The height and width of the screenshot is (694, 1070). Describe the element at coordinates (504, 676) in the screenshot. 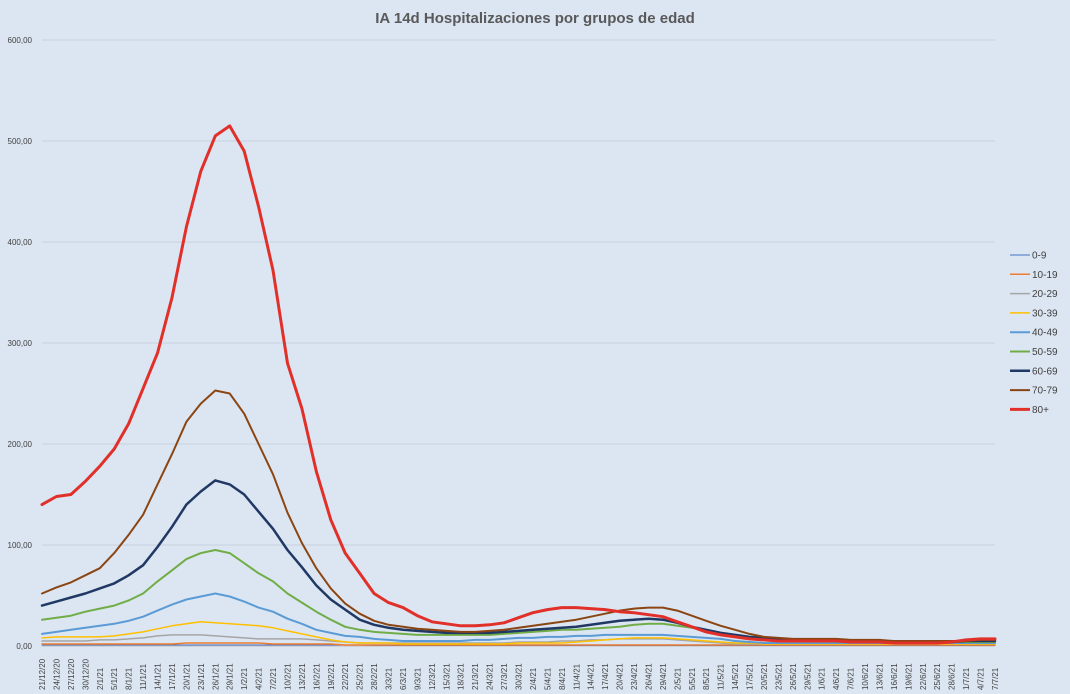

I see `x-tick-label: 27/3/21` at that location.